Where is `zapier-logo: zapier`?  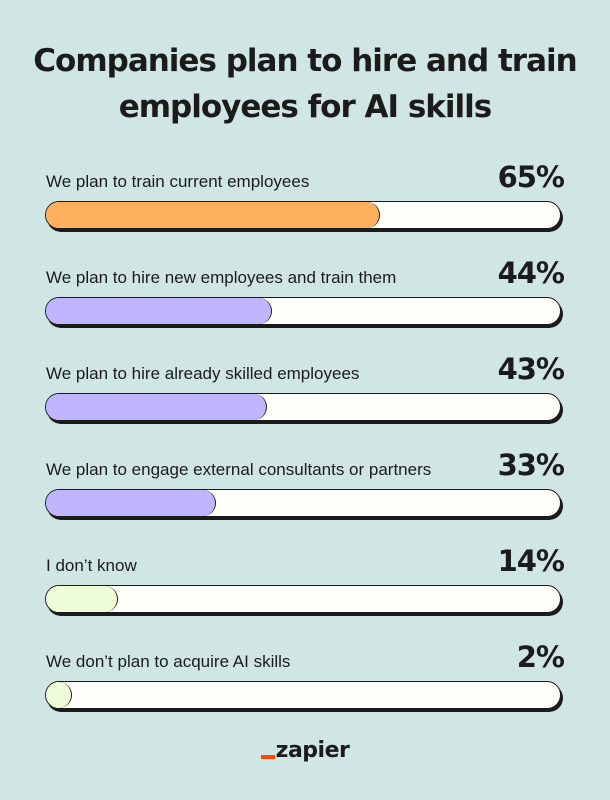 zapier-logo: zapier is located at coordinates (305, 750).